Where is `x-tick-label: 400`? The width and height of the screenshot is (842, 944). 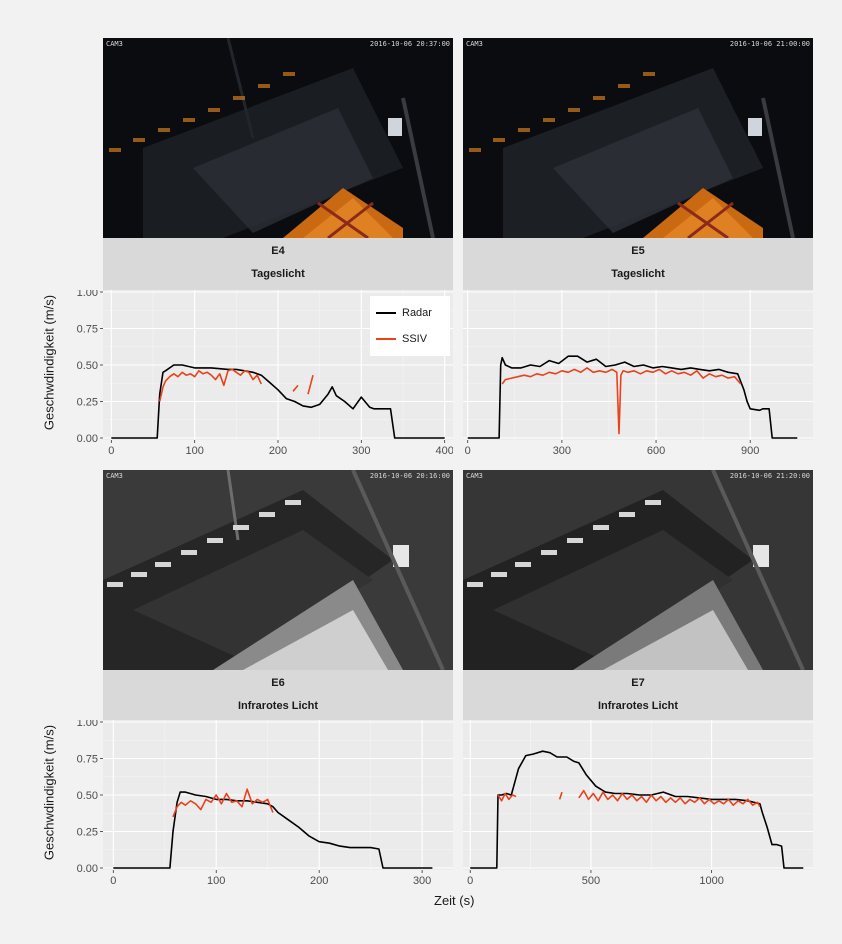
x-tick-label: 400 is located at coordinates (444, 451).